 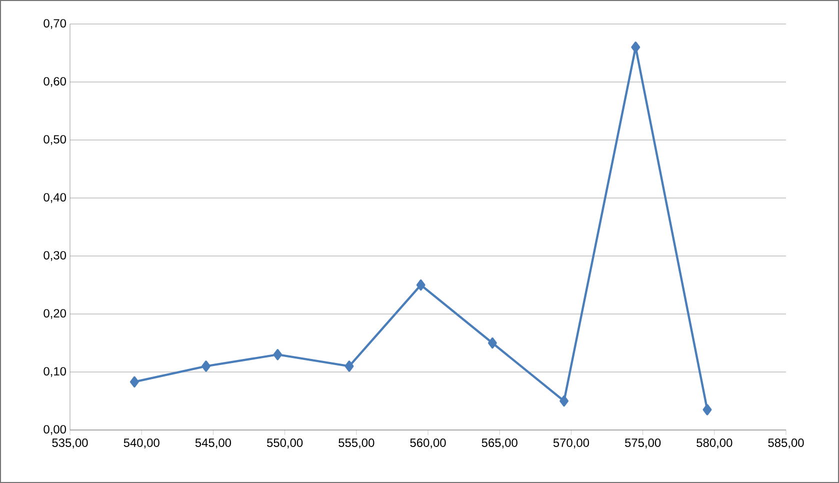 I want to click on y-tick-label: 0,70, so click(x=55, y=24).